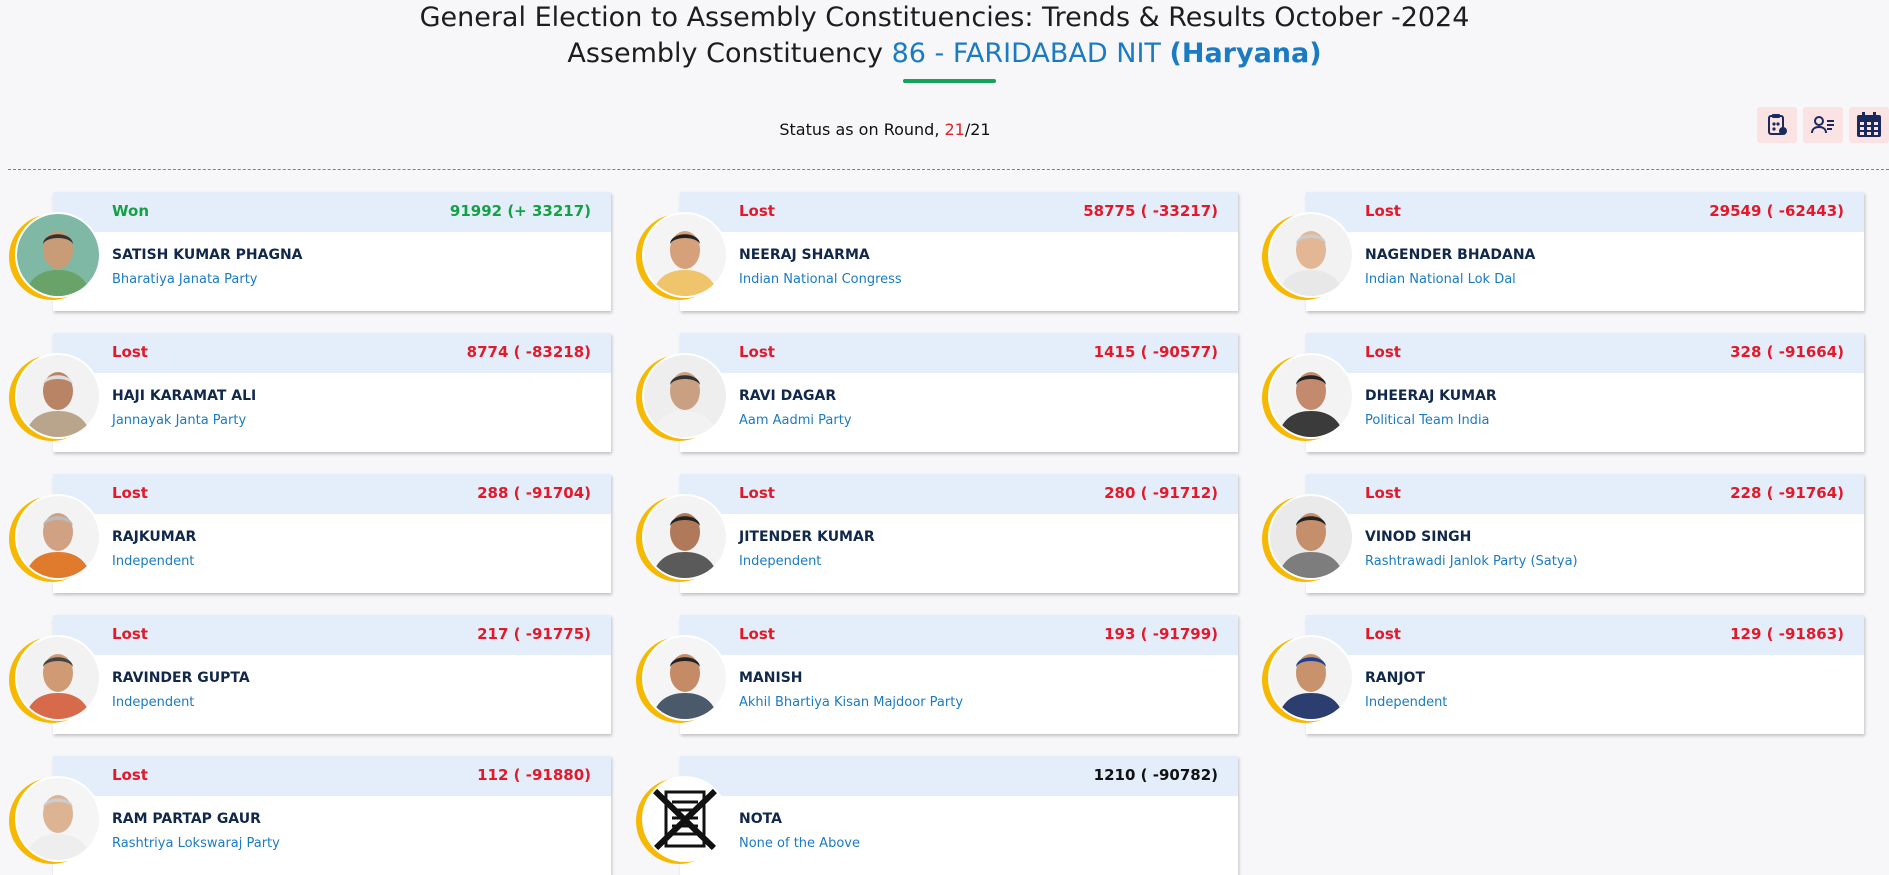 The height and width of the screenshot is (875, 1889). I want to click on party-name: Bharatiya Janata Party, so click(185, 279).